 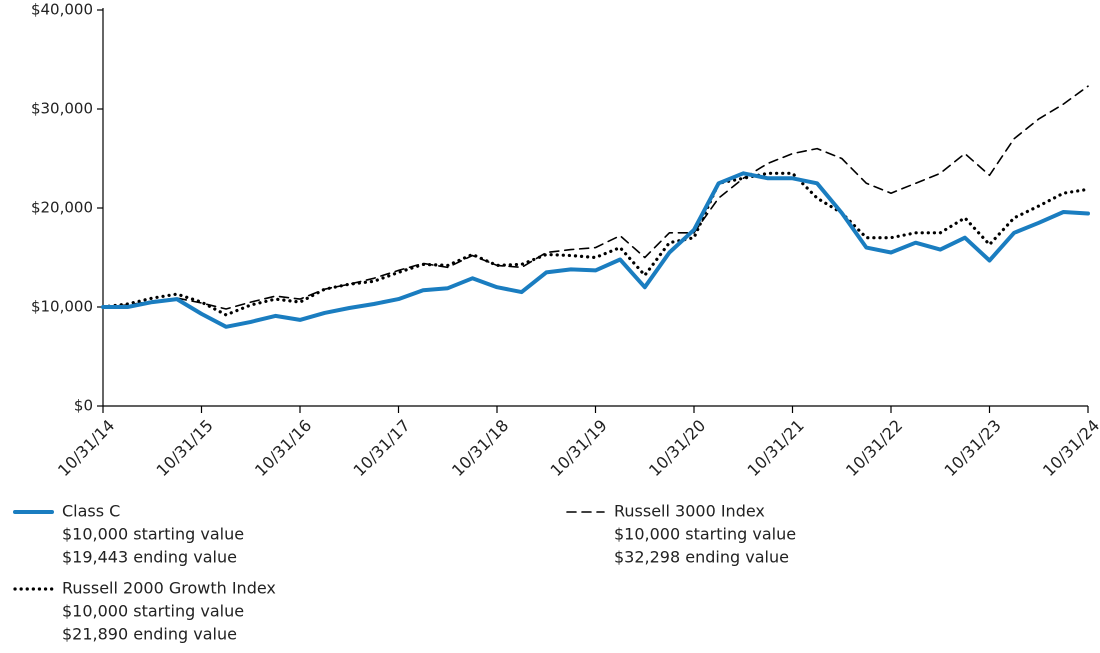 I want to click on x-tick-label: 10/31/21, so click(x=776, y=448).